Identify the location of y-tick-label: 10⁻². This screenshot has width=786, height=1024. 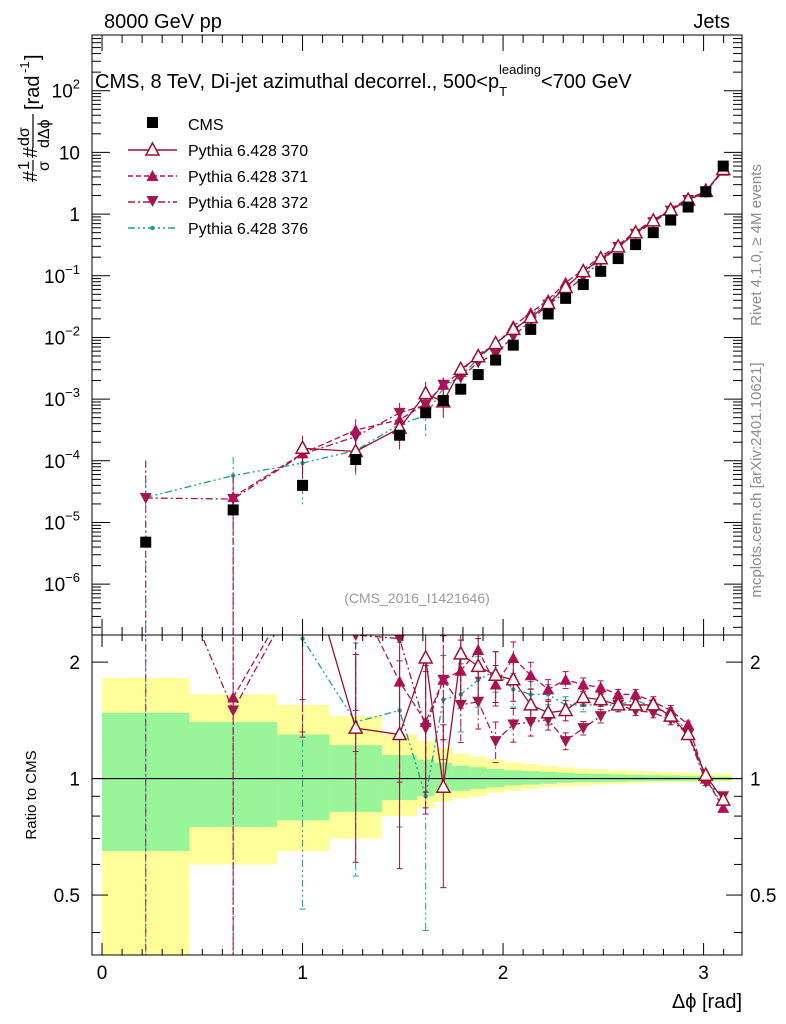
(62, 336).